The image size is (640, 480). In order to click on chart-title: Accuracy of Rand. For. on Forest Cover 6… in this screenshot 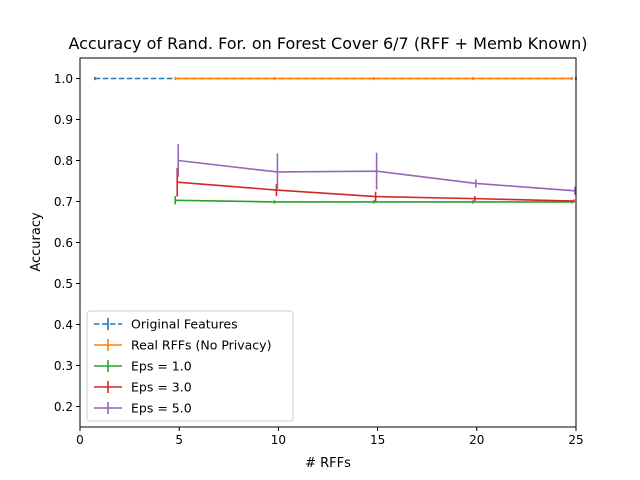, I will do `click(327, 43)`.